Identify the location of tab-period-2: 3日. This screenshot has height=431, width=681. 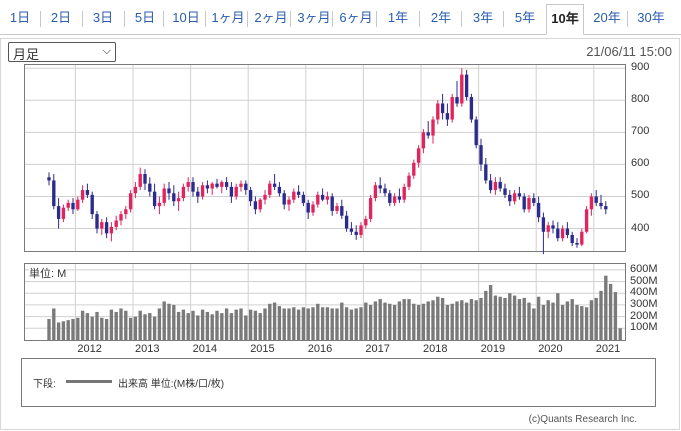
(103, 17).